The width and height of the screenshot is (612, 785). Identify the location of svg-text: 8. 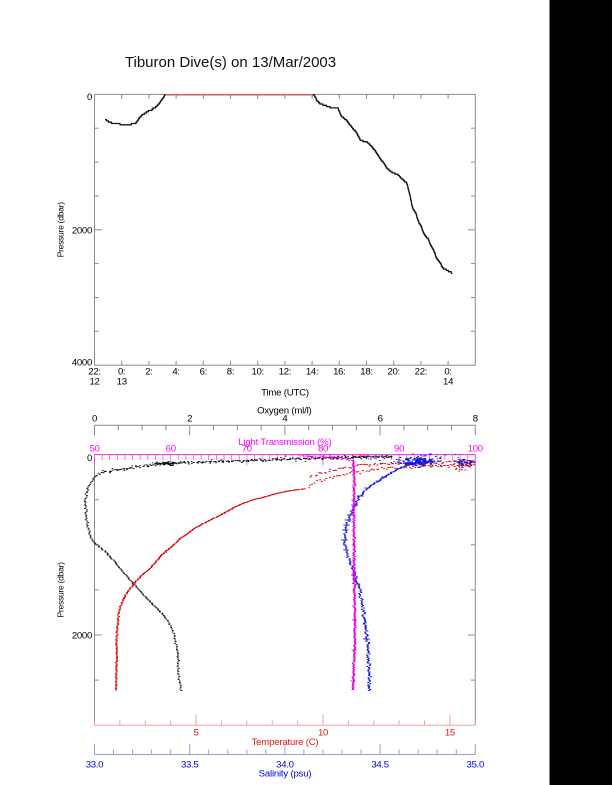
(475, 419).